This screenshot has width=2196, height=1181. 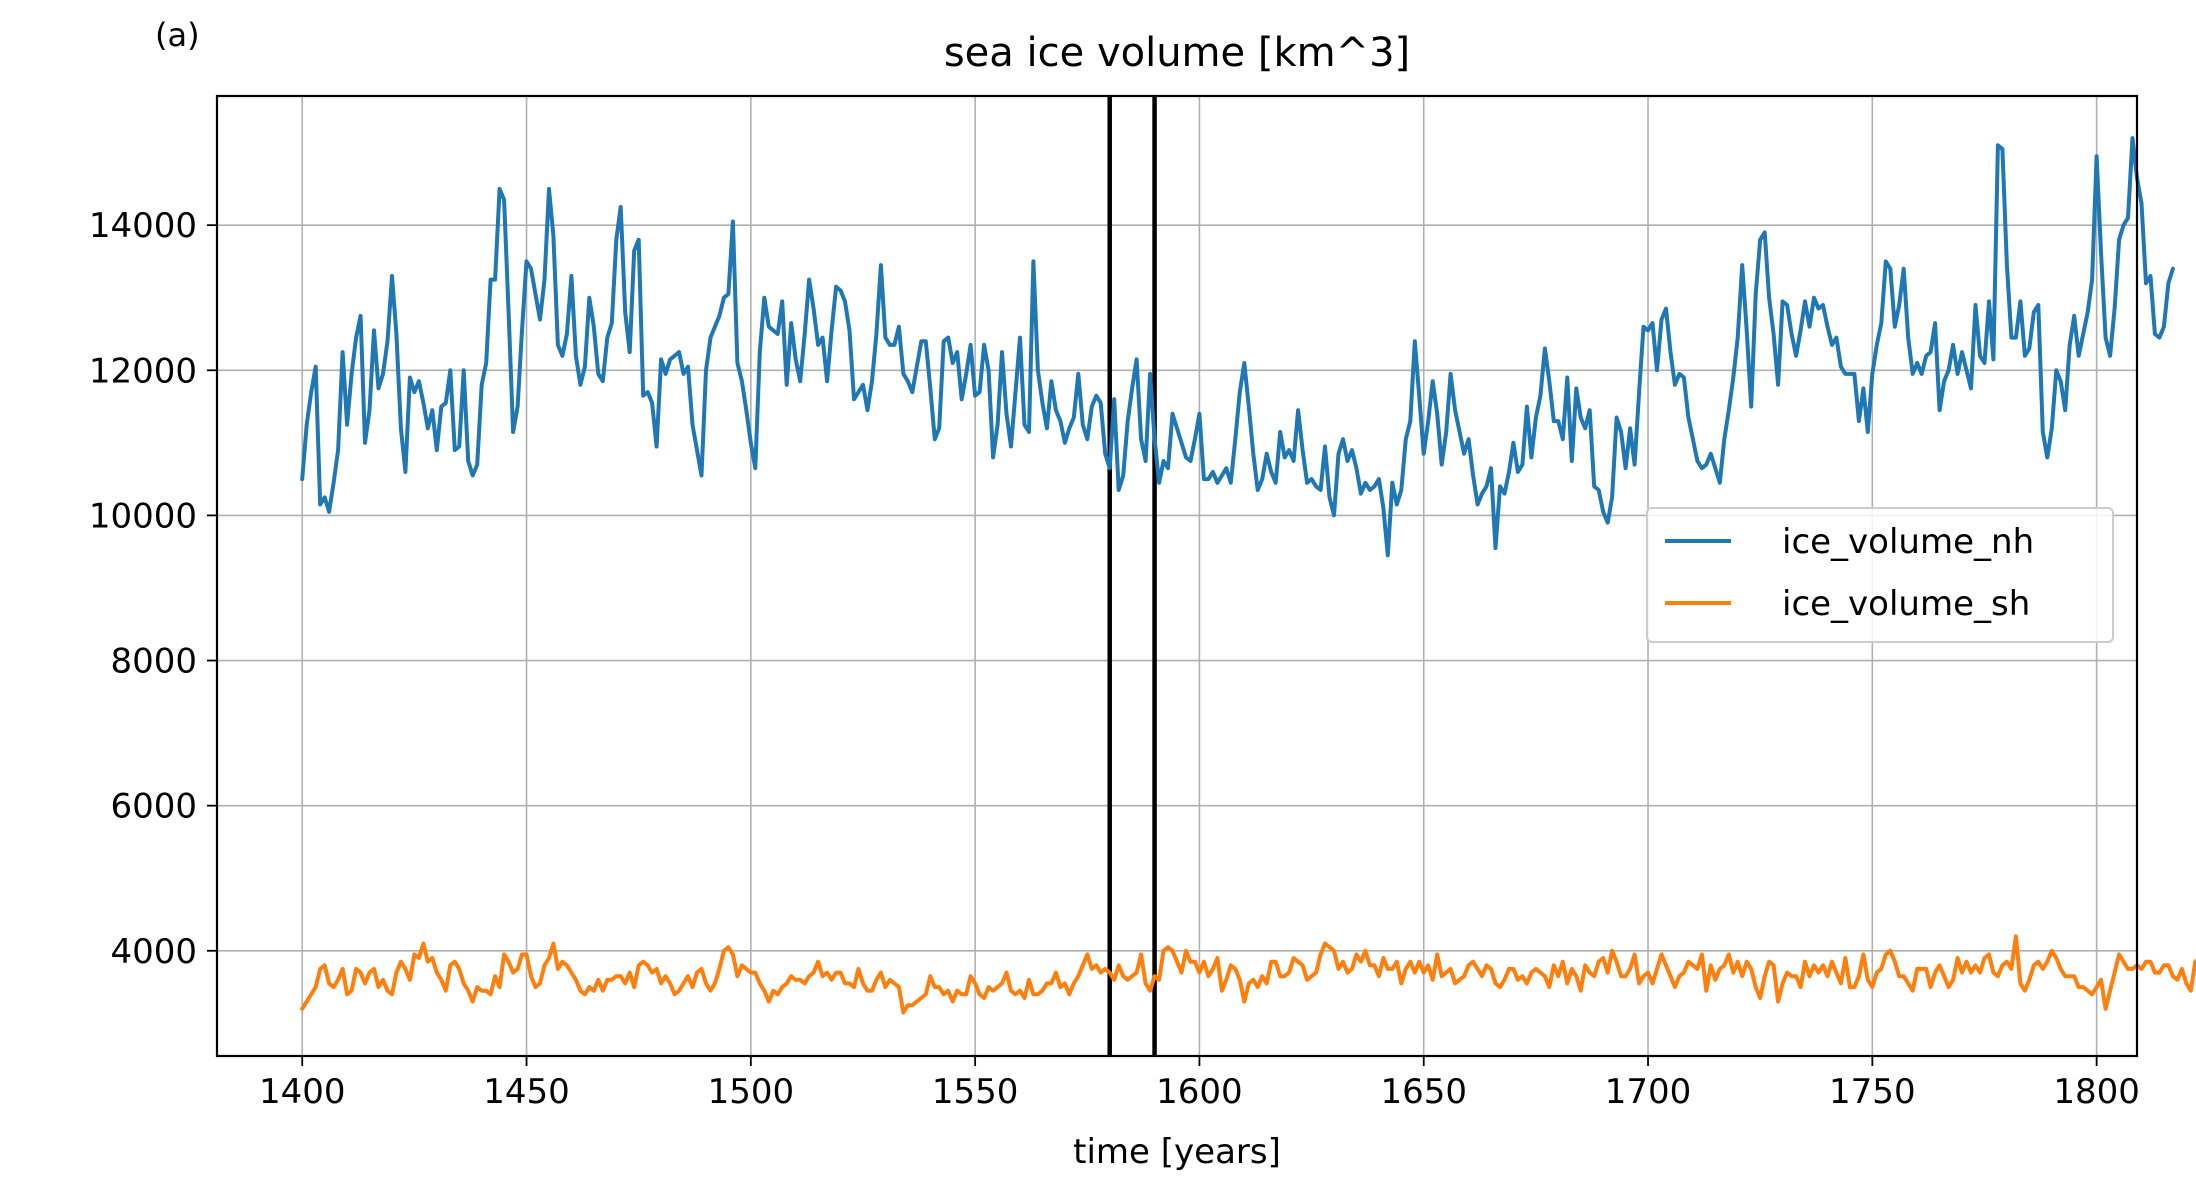 I want to click on x-tick-label: 1450, so click(x=526, y=1092).